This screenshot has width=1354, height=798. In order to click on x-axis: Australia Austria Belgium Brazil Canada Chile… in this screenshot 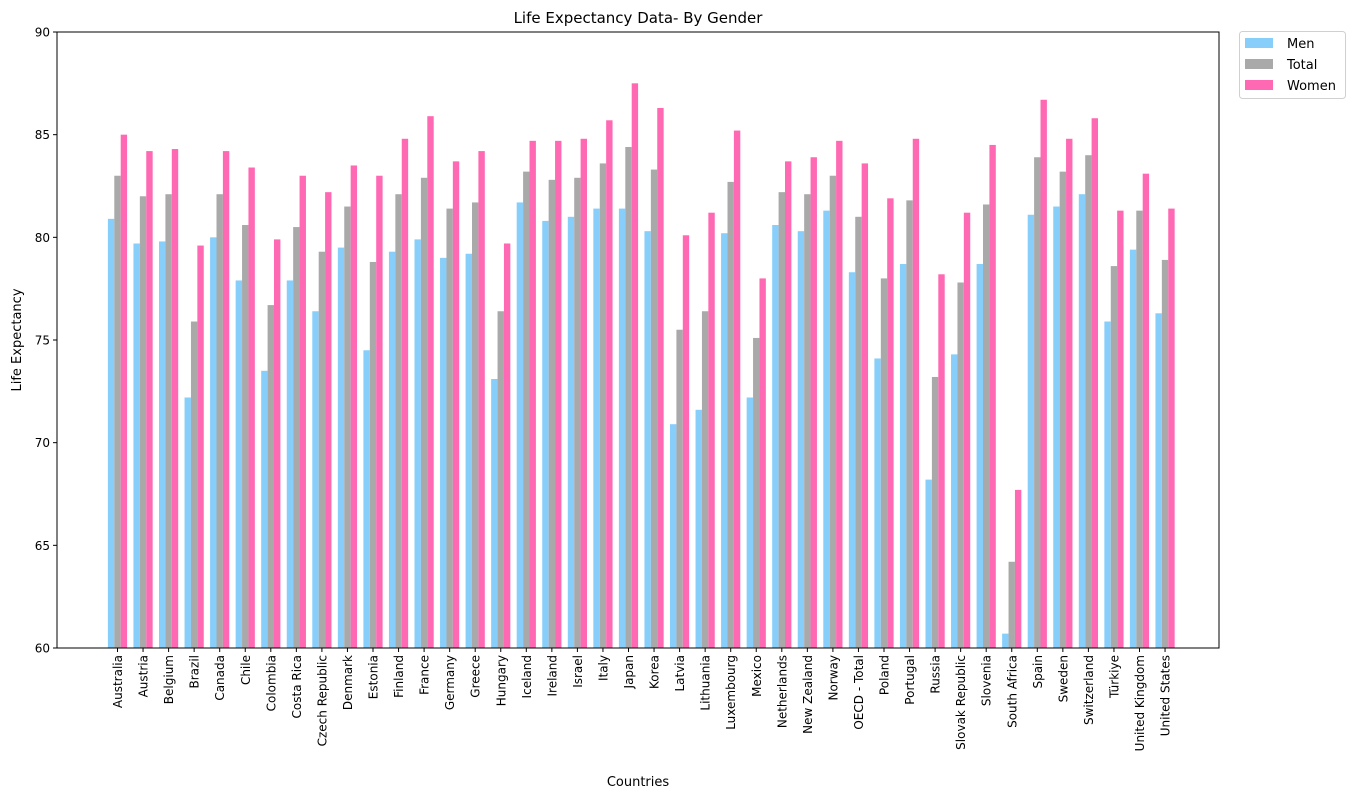, I will do `click(642, 699)`.